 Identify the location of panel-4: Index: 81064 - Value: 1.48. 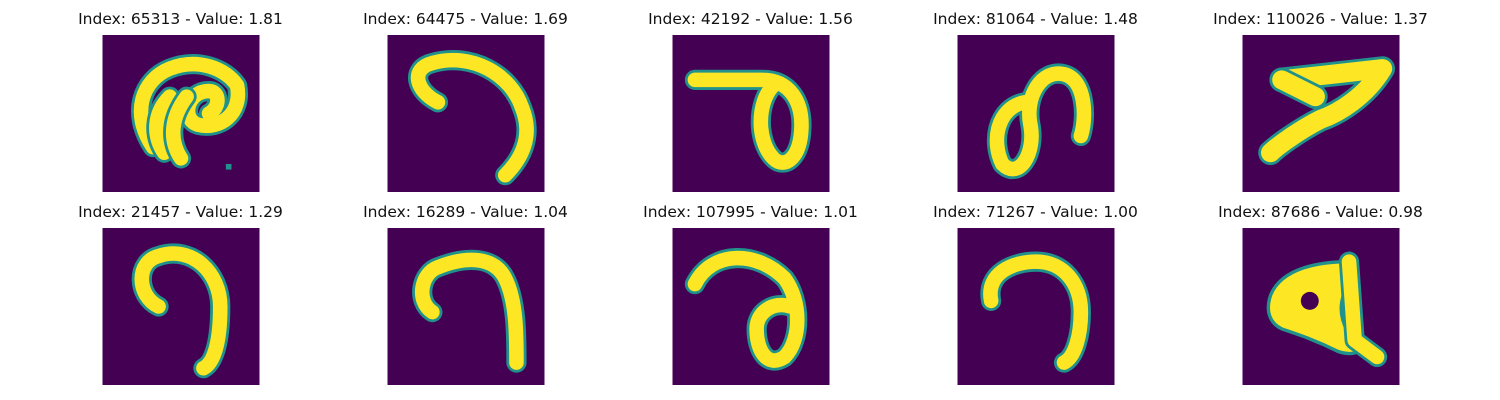
(1035, 96).